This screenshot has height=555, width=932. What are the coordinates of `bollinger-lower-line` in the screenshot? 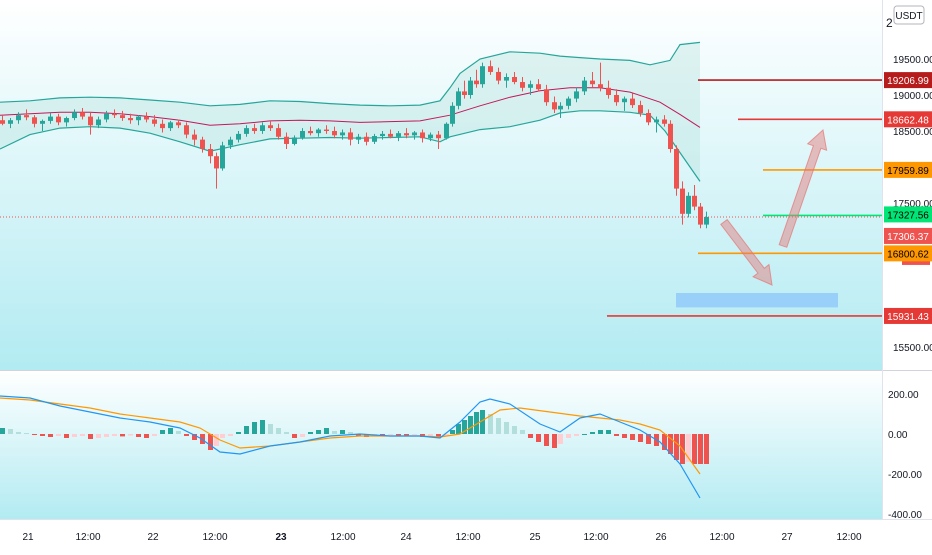 It's located at (350, 146).